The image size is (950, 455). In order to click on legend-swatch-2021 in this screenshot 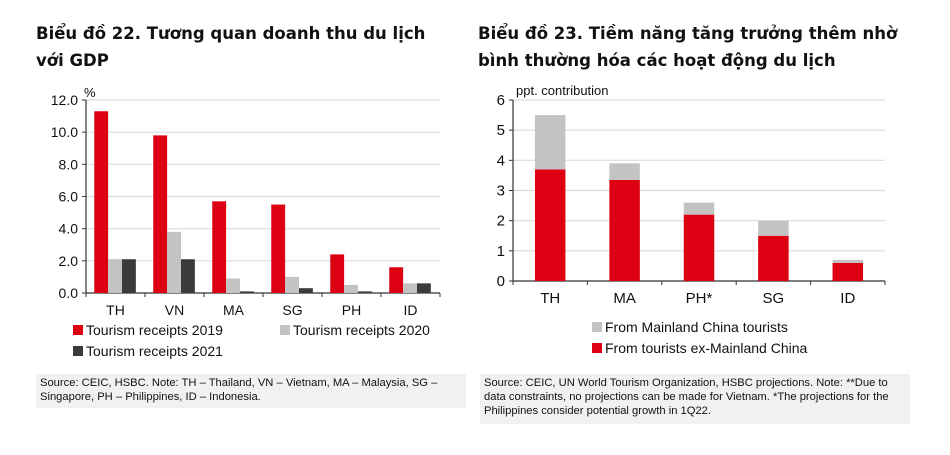, I will do `click(78, 351)`.